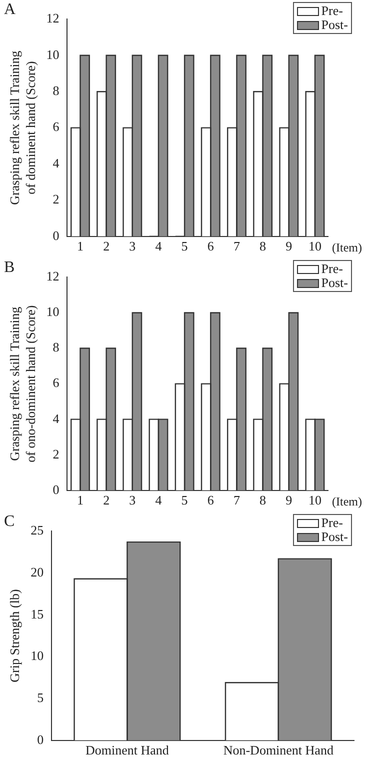 The width and height of the screenshot is (366, 765). What do you see at coordinates (22, 127) in the screenshot?
I see `y-axis-title: Grasping reflex skill Training of dominent hand (Score)` at bounding box center [22, 127].